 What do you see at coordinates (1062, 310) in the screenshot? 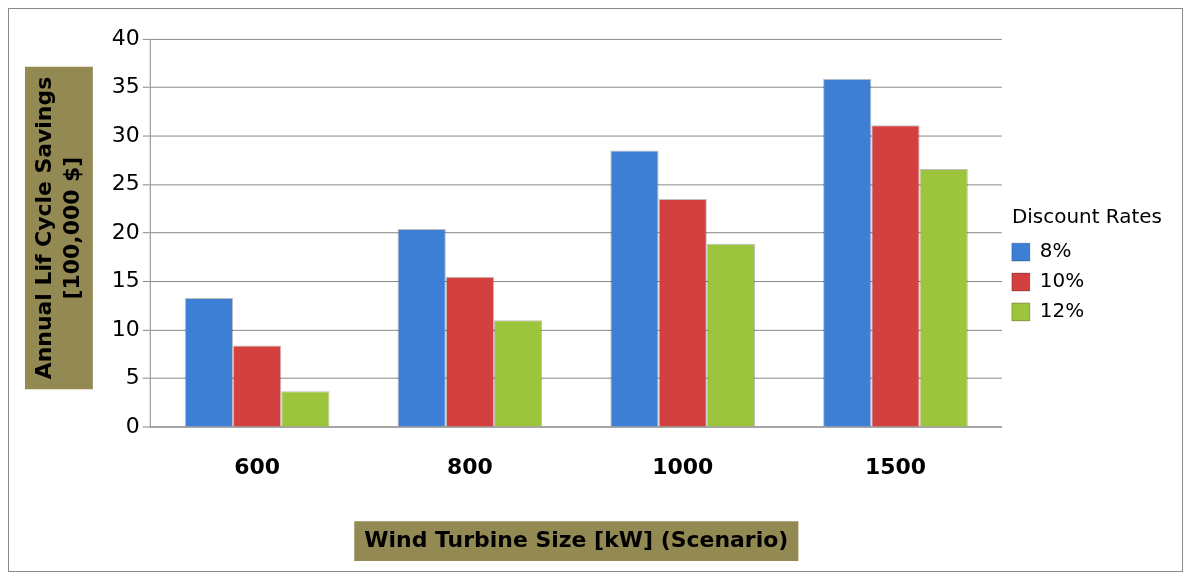
I see `legend-label: 12%` at bounding box center [1062, 310].